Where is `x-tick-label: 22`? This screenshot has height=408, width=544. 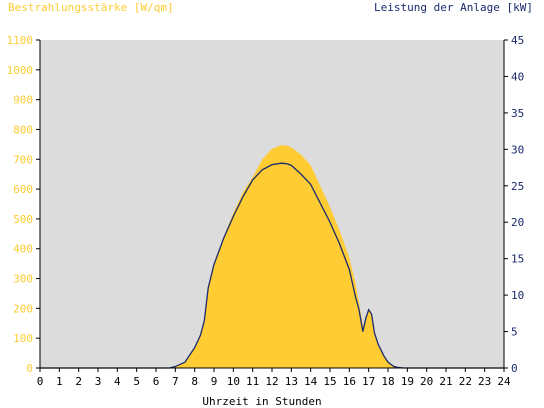 x-tick-label: 22 is located at coordinates (465, 381).